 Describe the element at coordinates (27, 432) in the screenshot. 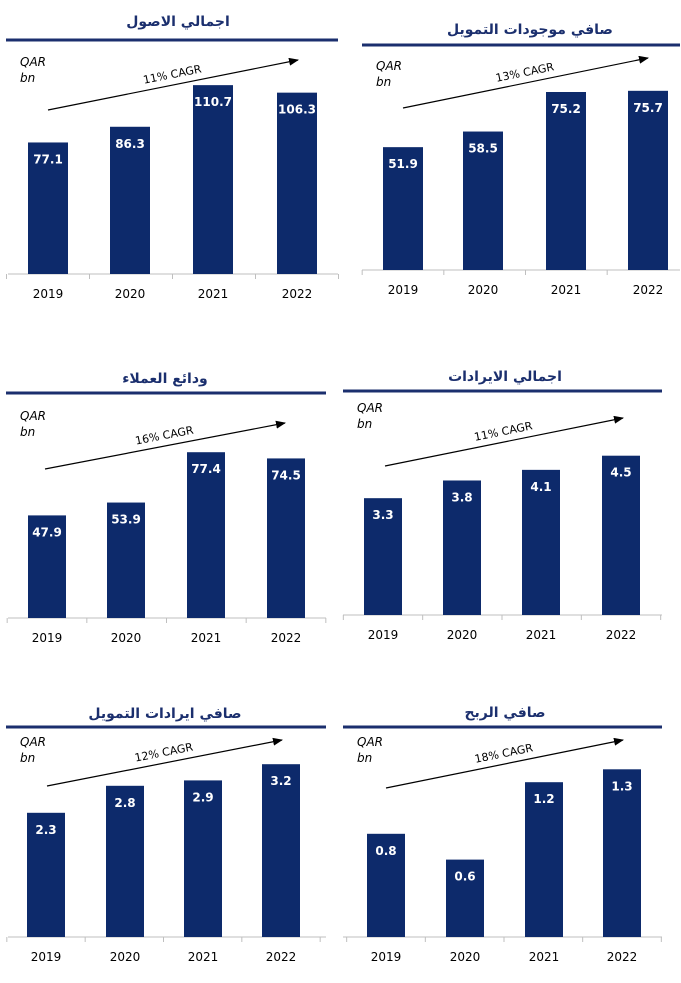

I see `chart-3-unit-line2: bn` at that location.